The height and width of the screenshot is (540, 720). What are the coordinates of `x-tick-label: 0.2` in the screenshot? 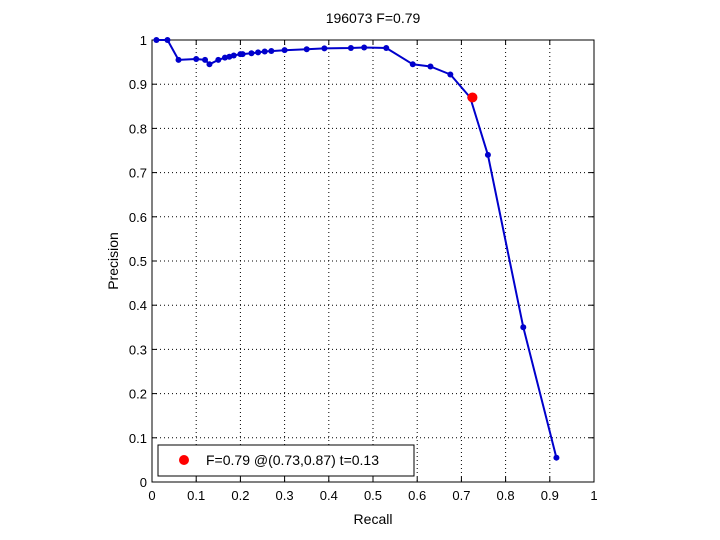 It's located at (240, 495).